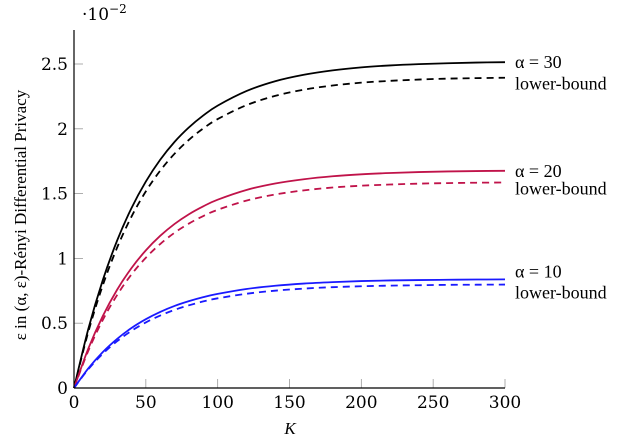  I want to click on y-tick-label: 1.5, so click(54, 195).